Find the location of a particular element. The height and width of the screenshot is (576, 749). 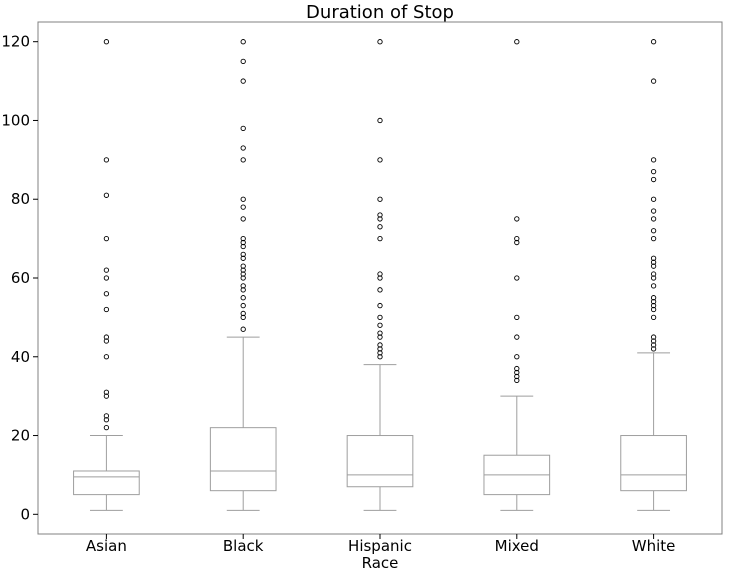

box-mixed is located at coordinates (517, 275).